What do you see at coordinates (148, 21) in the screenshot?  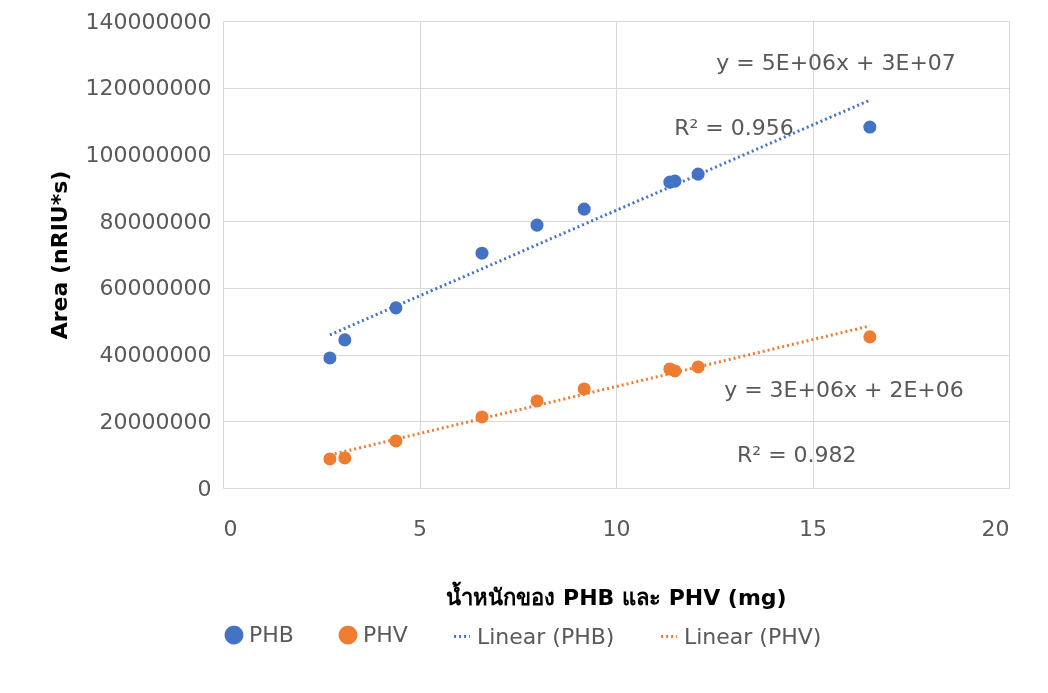 I see `y-tick-label: 140000000` at bounding box center [148, 21].